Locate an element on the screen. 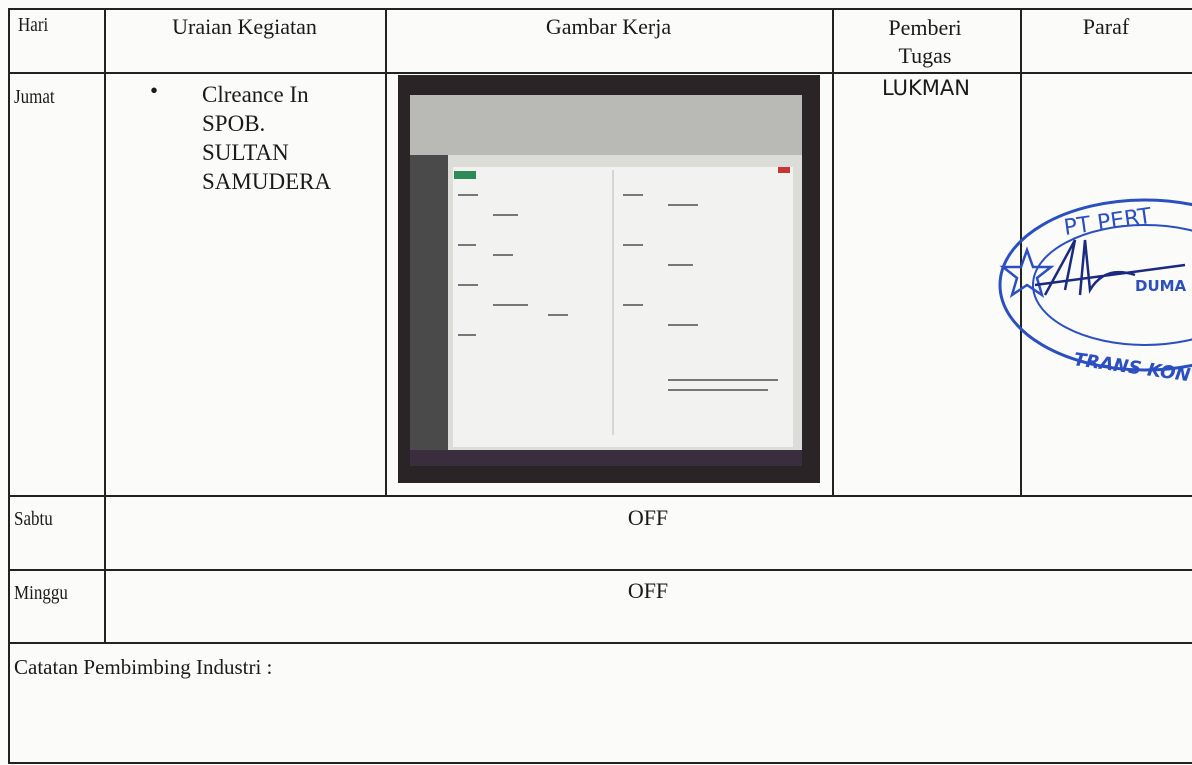  day-cell: Minggu is located at coordinates (41, 593).